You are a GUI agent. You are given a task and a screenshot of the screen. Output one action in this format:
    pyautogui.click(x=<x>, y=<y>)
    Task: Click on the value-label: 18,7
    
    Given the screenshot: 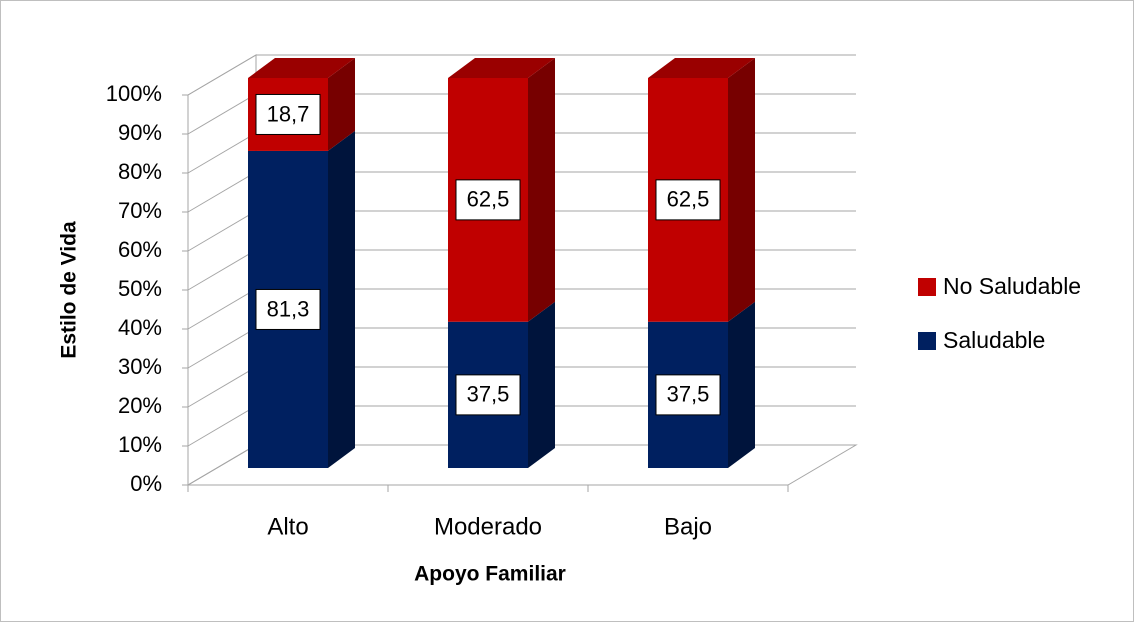 What is the action you would take?
    pyautogui.click(x=288, y=113)
    